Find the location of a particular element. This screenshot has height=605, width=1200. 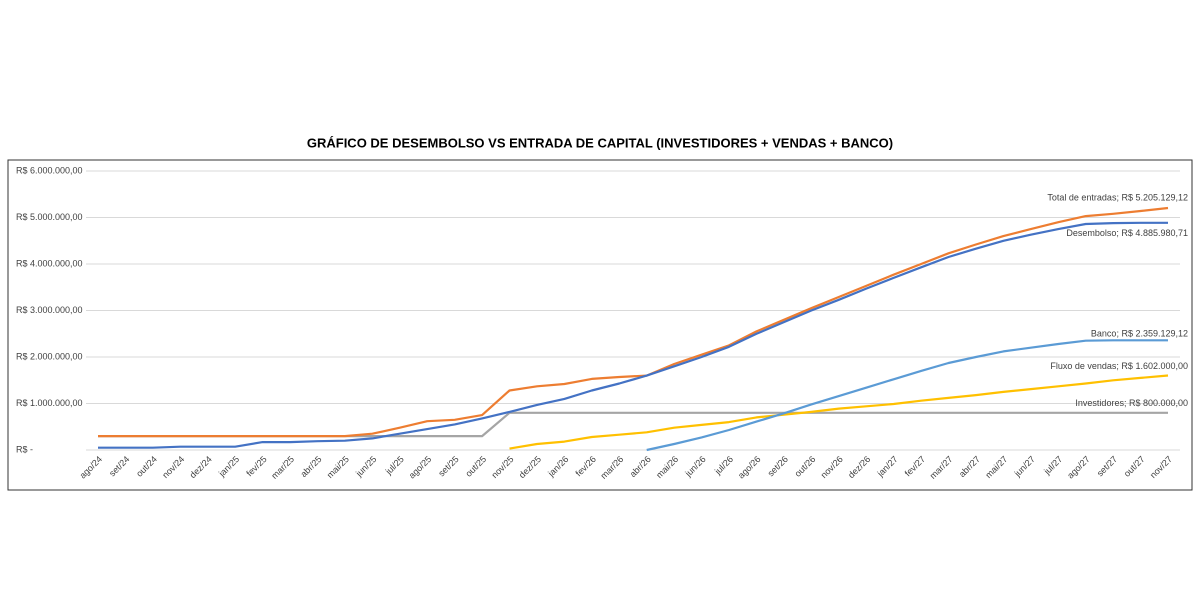

data-label: Investidores; R$ 800.000,00 is located at coordinates (1131, 403).